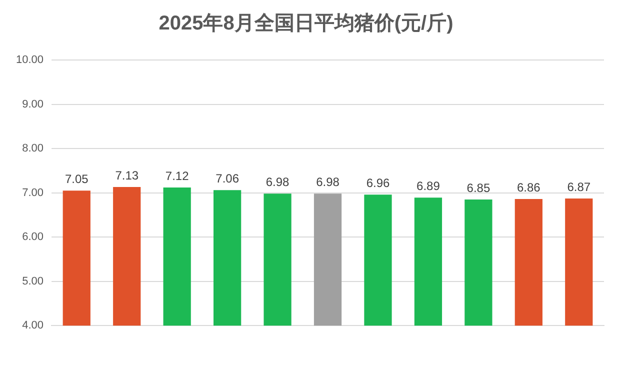 The image size is (628, 370). What do you see at coordinates (528, 187) in the screenshot?
I see `data-label: 6.86` at bounding box center [528, 187].